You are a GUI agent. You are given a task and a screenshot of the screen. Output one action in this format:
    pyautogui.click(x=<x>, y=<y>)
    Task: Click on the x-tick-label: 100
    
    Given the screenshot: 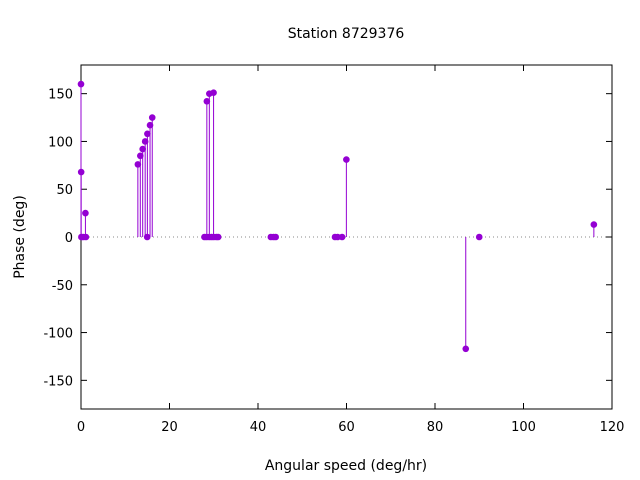 What is the action you would take?
    pyautogui.click(x=523, y=427)
    